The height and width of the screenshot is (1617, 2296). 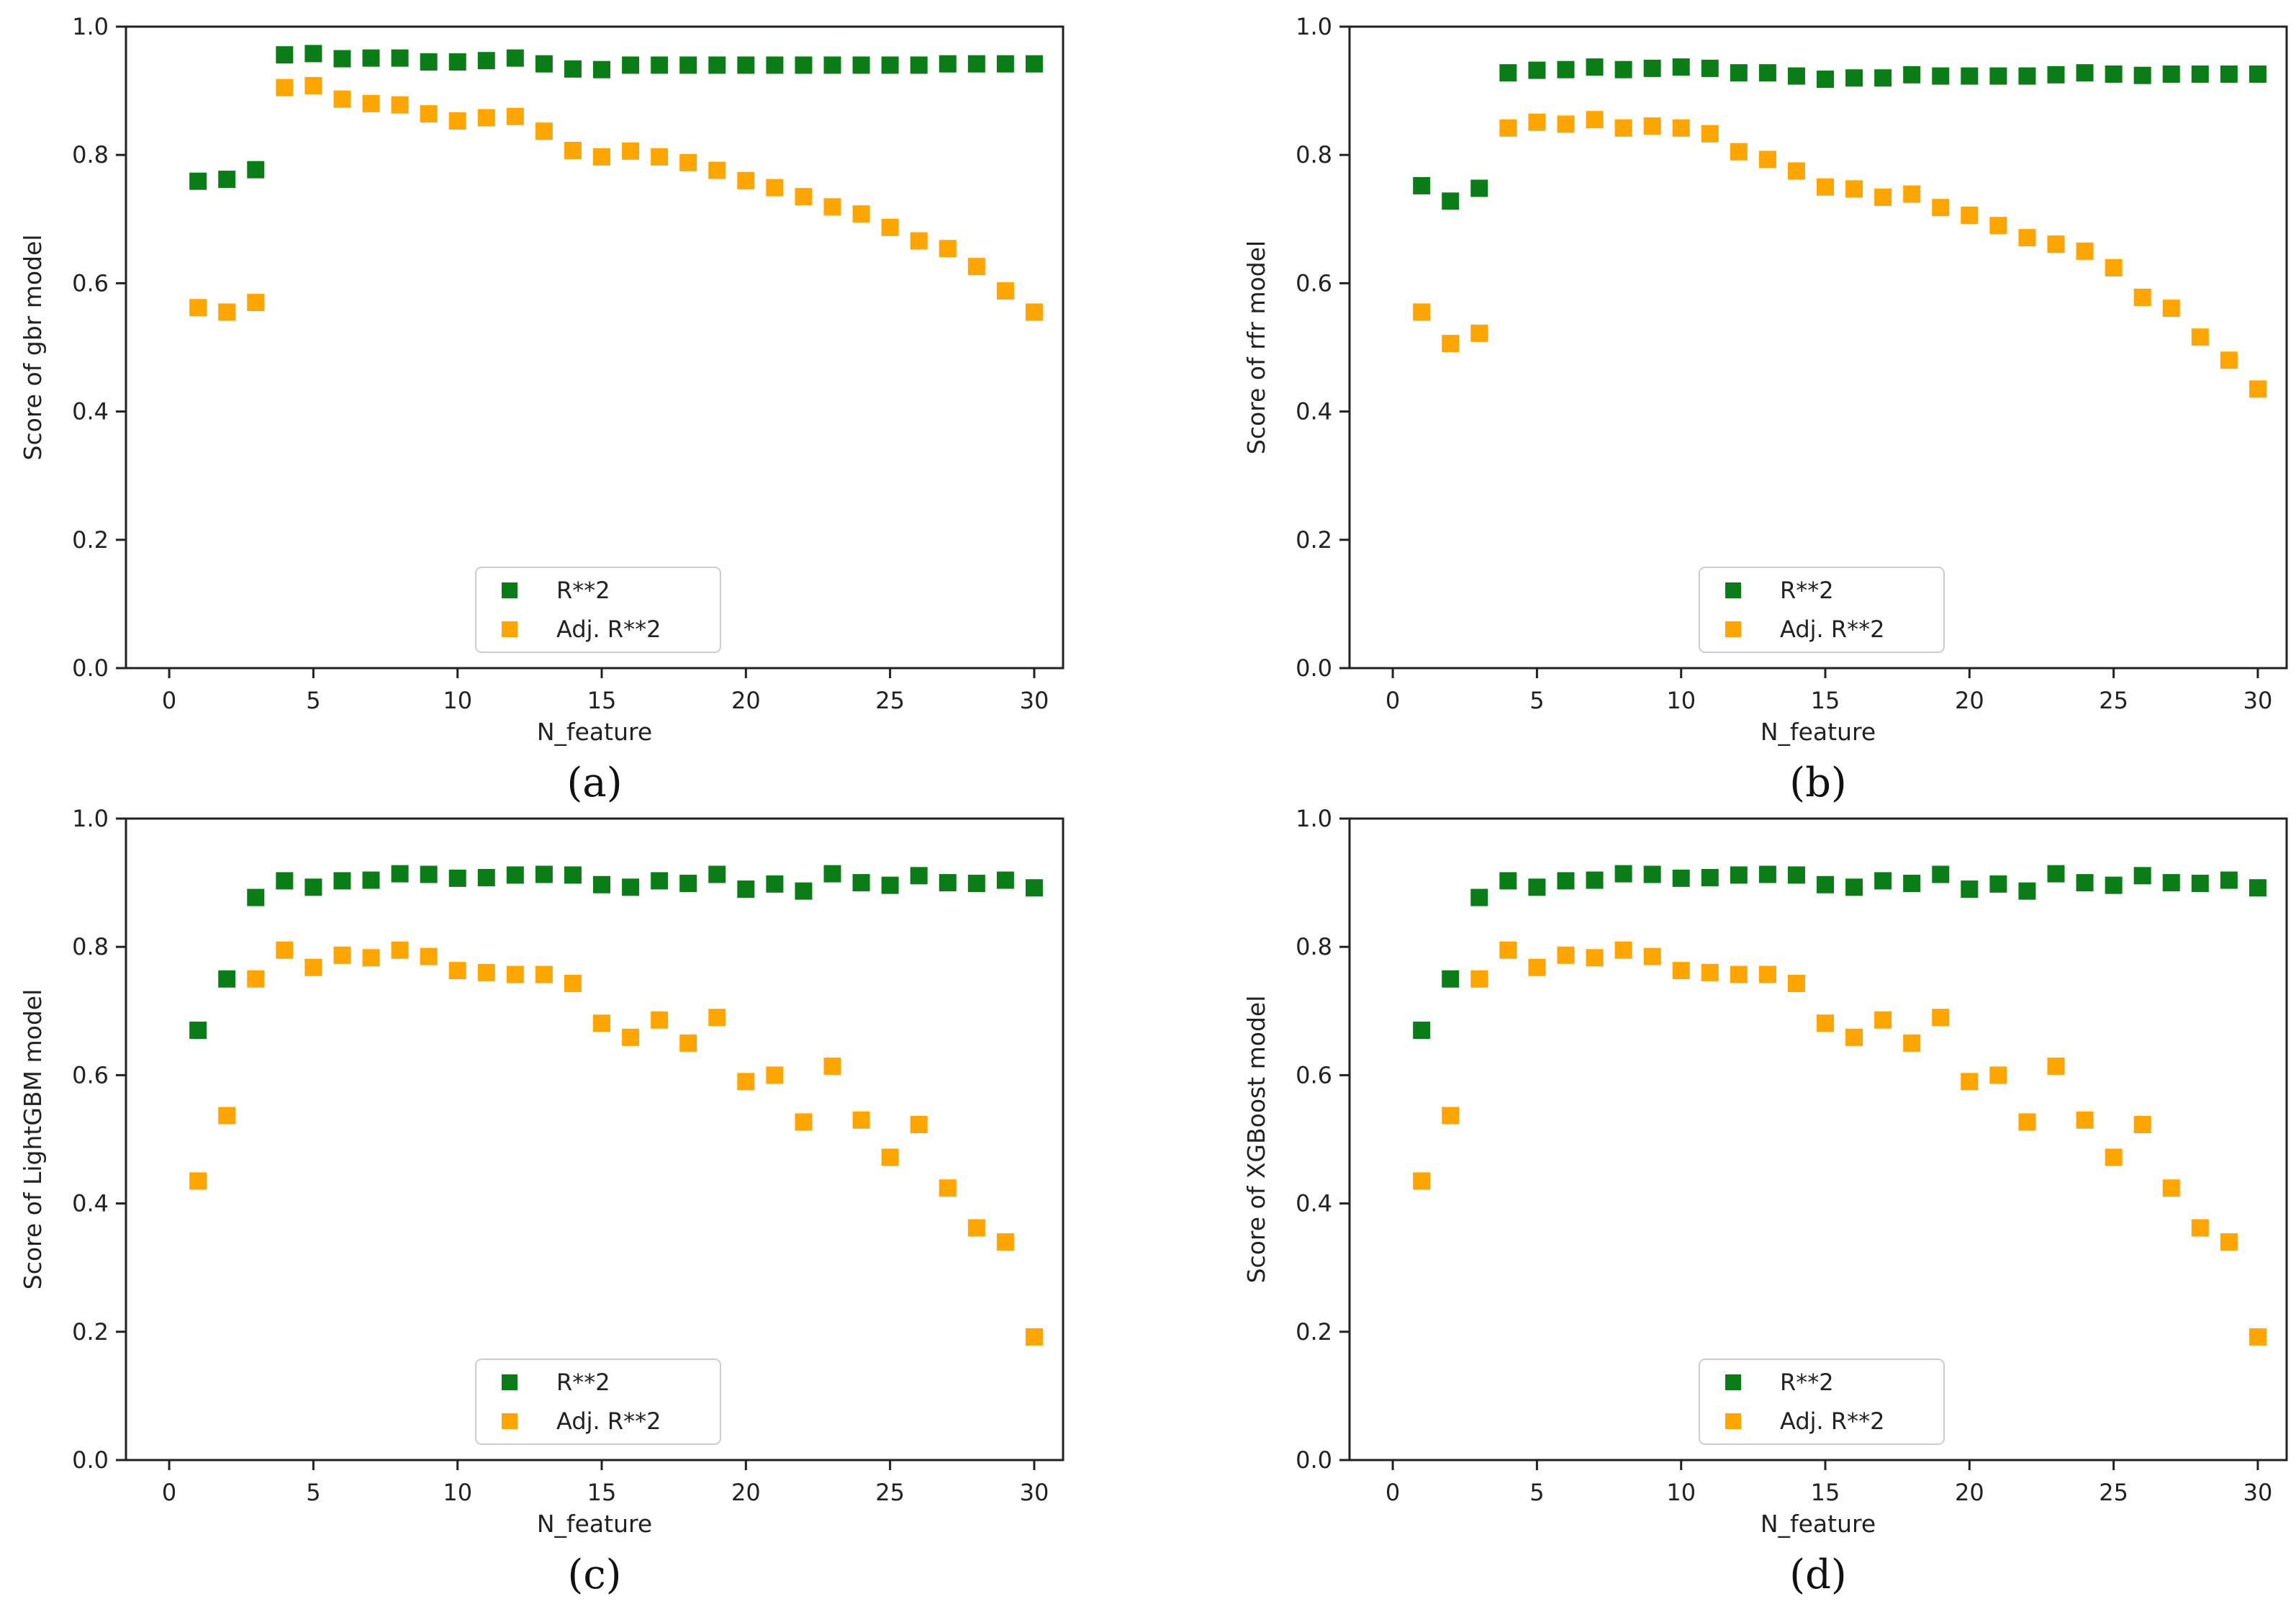 What do you see at coordinates (1536, 701) in the screenshot?
I see `x-tick-label: 5` at bounding box center [1536, 701].